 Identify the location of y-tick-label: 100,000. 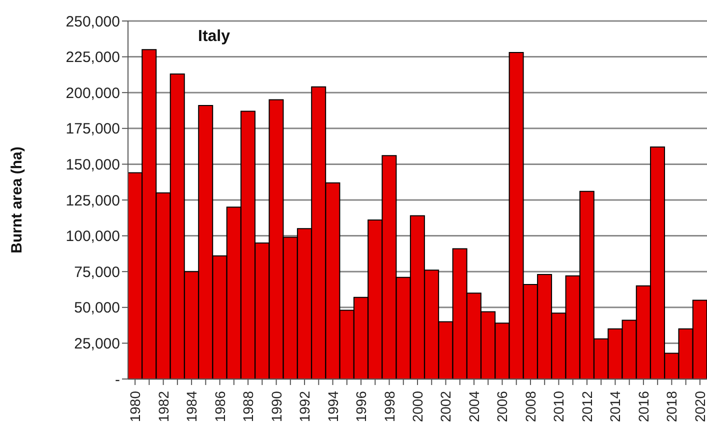
(93, 237).